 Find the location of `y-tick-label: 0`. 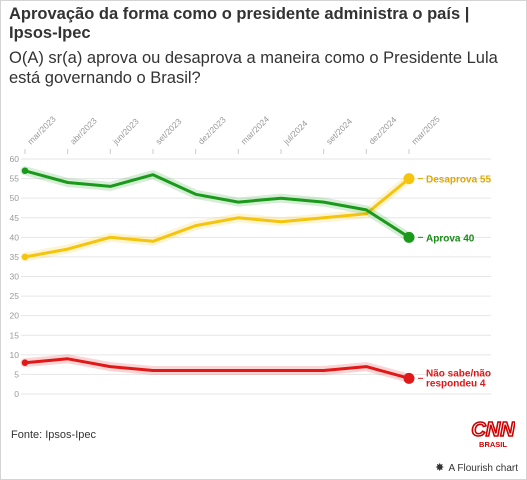

y-tick-label: 0 is located at coordinates (16, 394).